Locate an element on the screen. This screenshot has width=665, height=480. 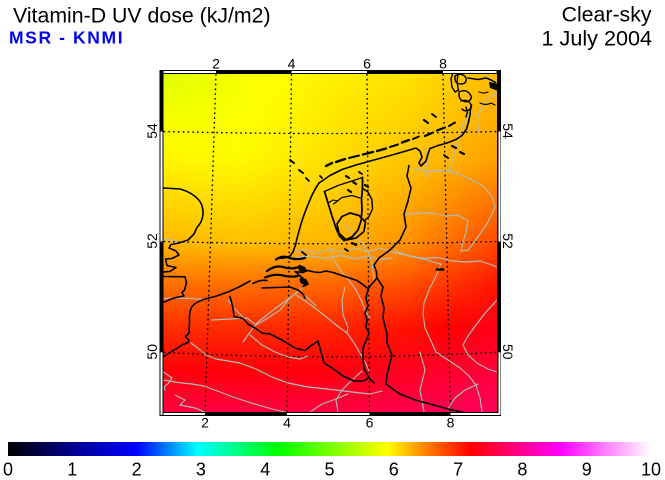
svg-text: 10 is located at coordinates (651, 470).